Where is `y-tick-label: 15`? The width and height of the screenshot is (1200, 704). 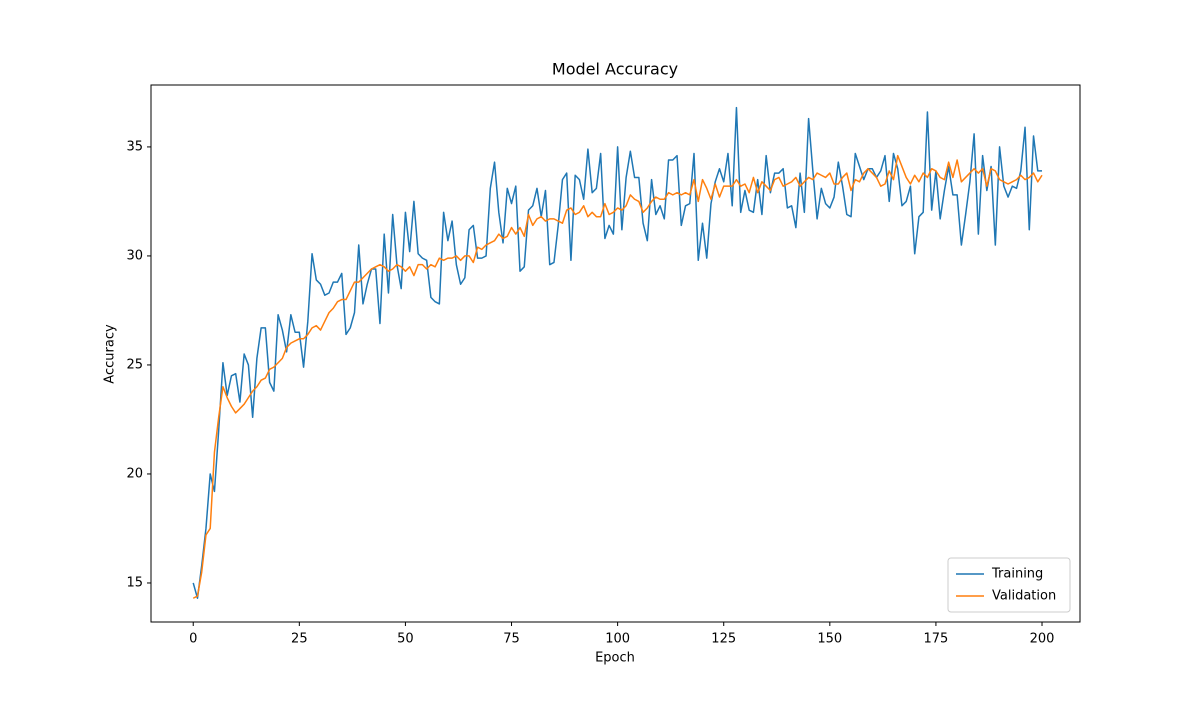 y-tick-label: 15 is located at coordinates (134, 582).